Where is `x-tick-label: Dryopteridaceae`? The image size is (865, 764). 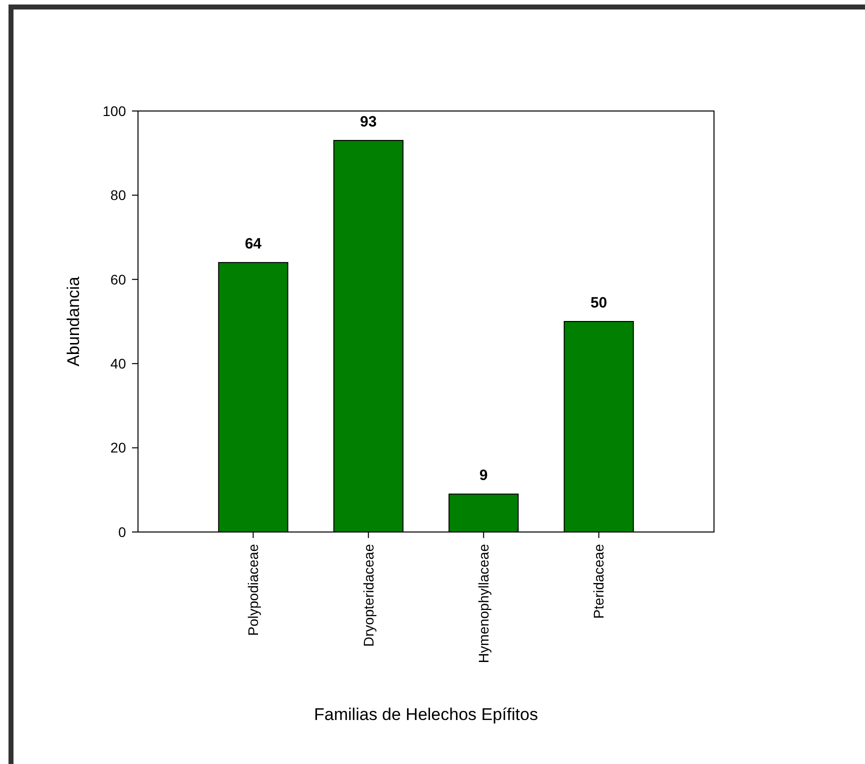 x-tick-label: Dryopteridaceae is located at coordinates (368, 595).